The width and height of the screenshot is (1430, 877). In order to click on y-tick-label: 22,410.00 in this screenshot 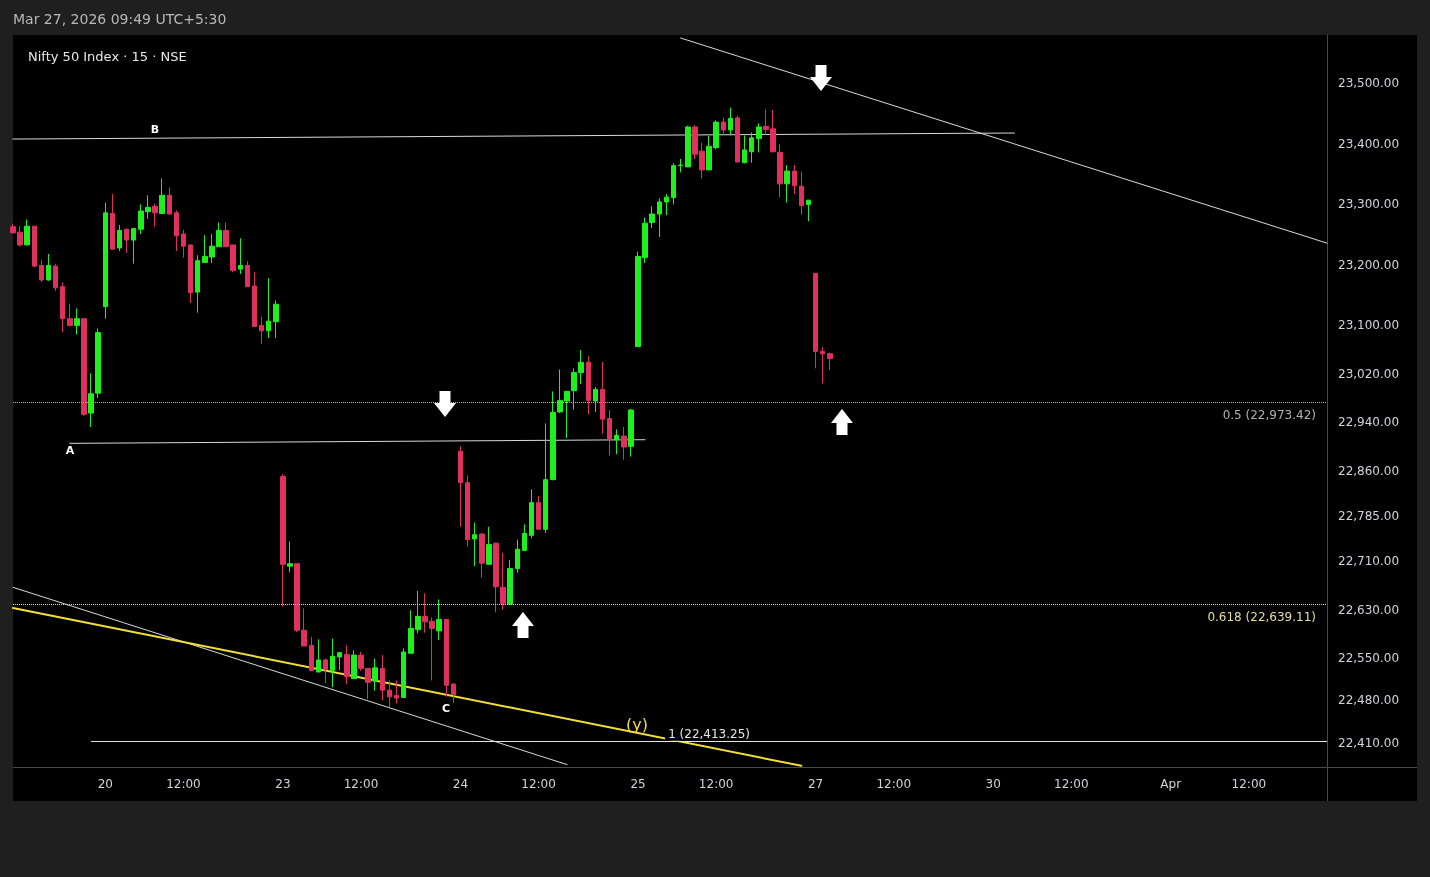, I will do `click(1369, 742)`.